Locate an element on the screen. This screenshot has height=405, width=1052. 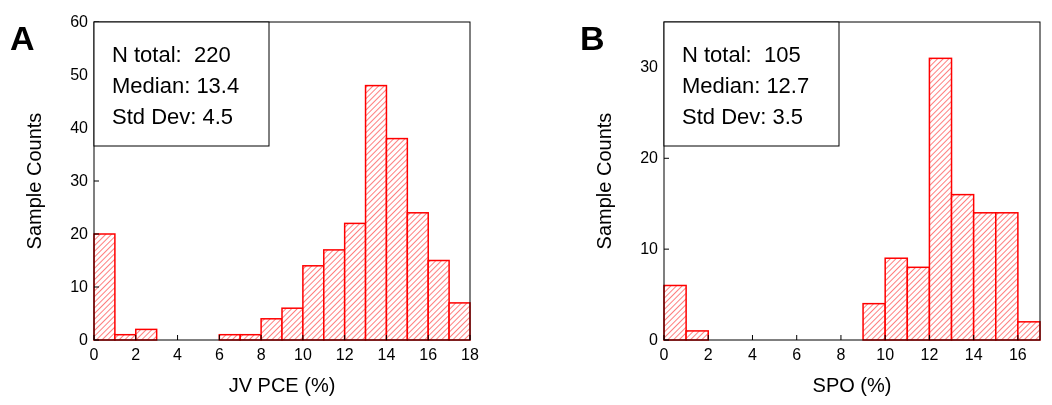
annotation: N total: 220 is located at coordinates (171, 54).